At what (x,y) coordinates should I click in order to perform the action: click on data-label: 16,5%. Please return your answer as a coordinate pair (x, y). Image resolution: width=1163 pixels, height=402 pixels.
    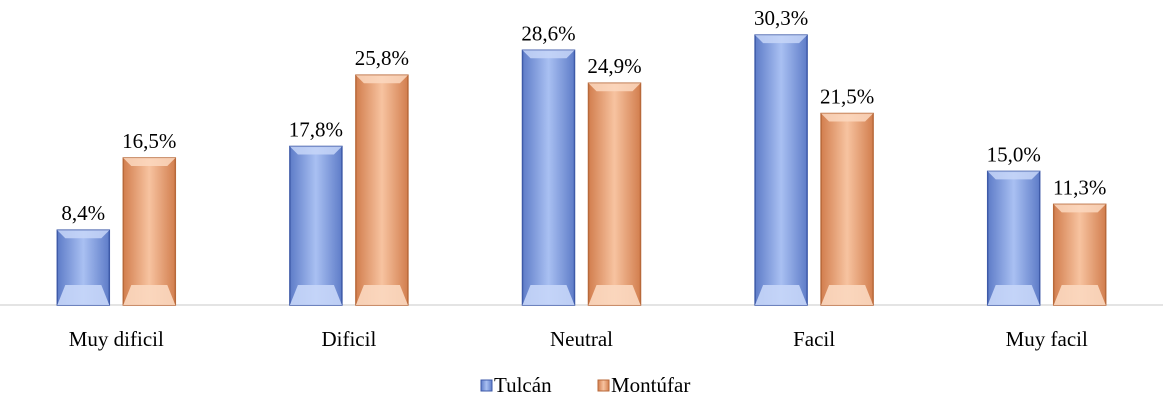
    Looking at the image, I should click on (149, 141).